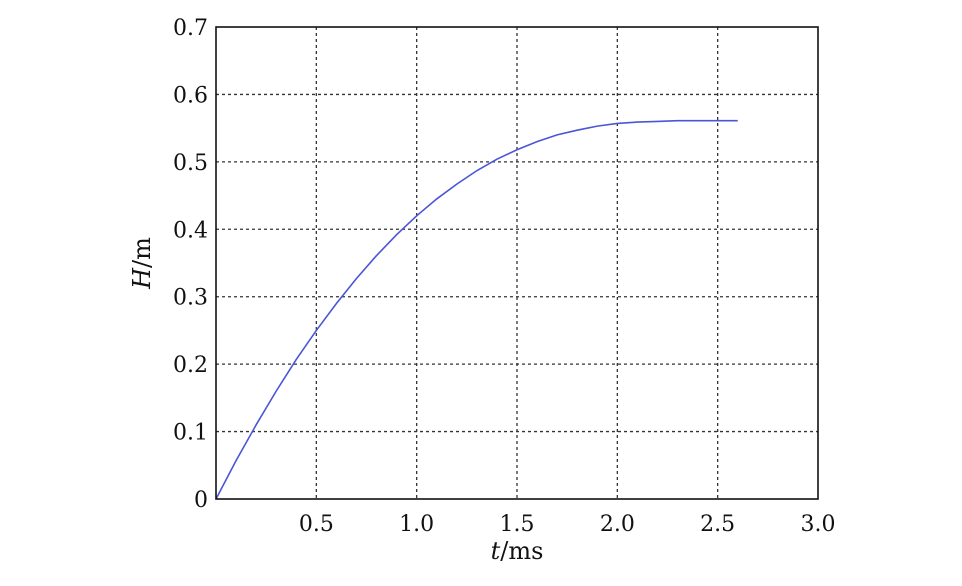 This screenshot has width=962, height=586. Describe the element at coordinates (416, 524) in the screenshot. I see `x-tick-label: 1.0` at that location.